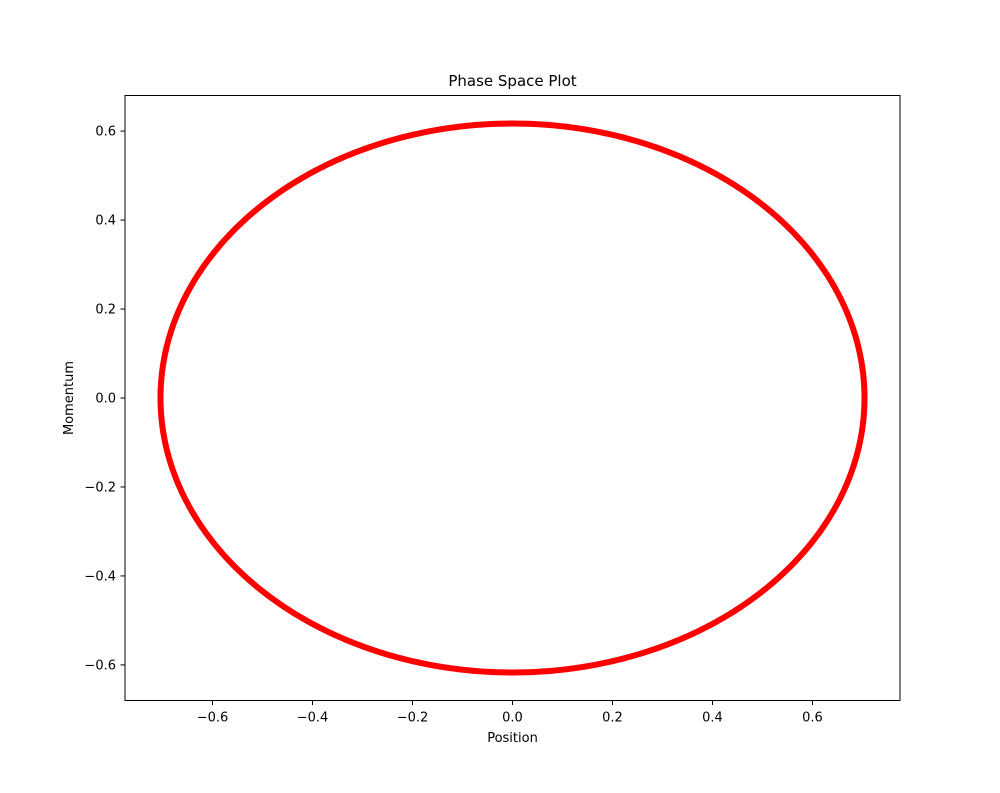 The width and height of the screenshot is (1000, 793). Describe the element at coordinates (612, 718) in the screenshot. I see `x-tick-label: 0.2` at that location.